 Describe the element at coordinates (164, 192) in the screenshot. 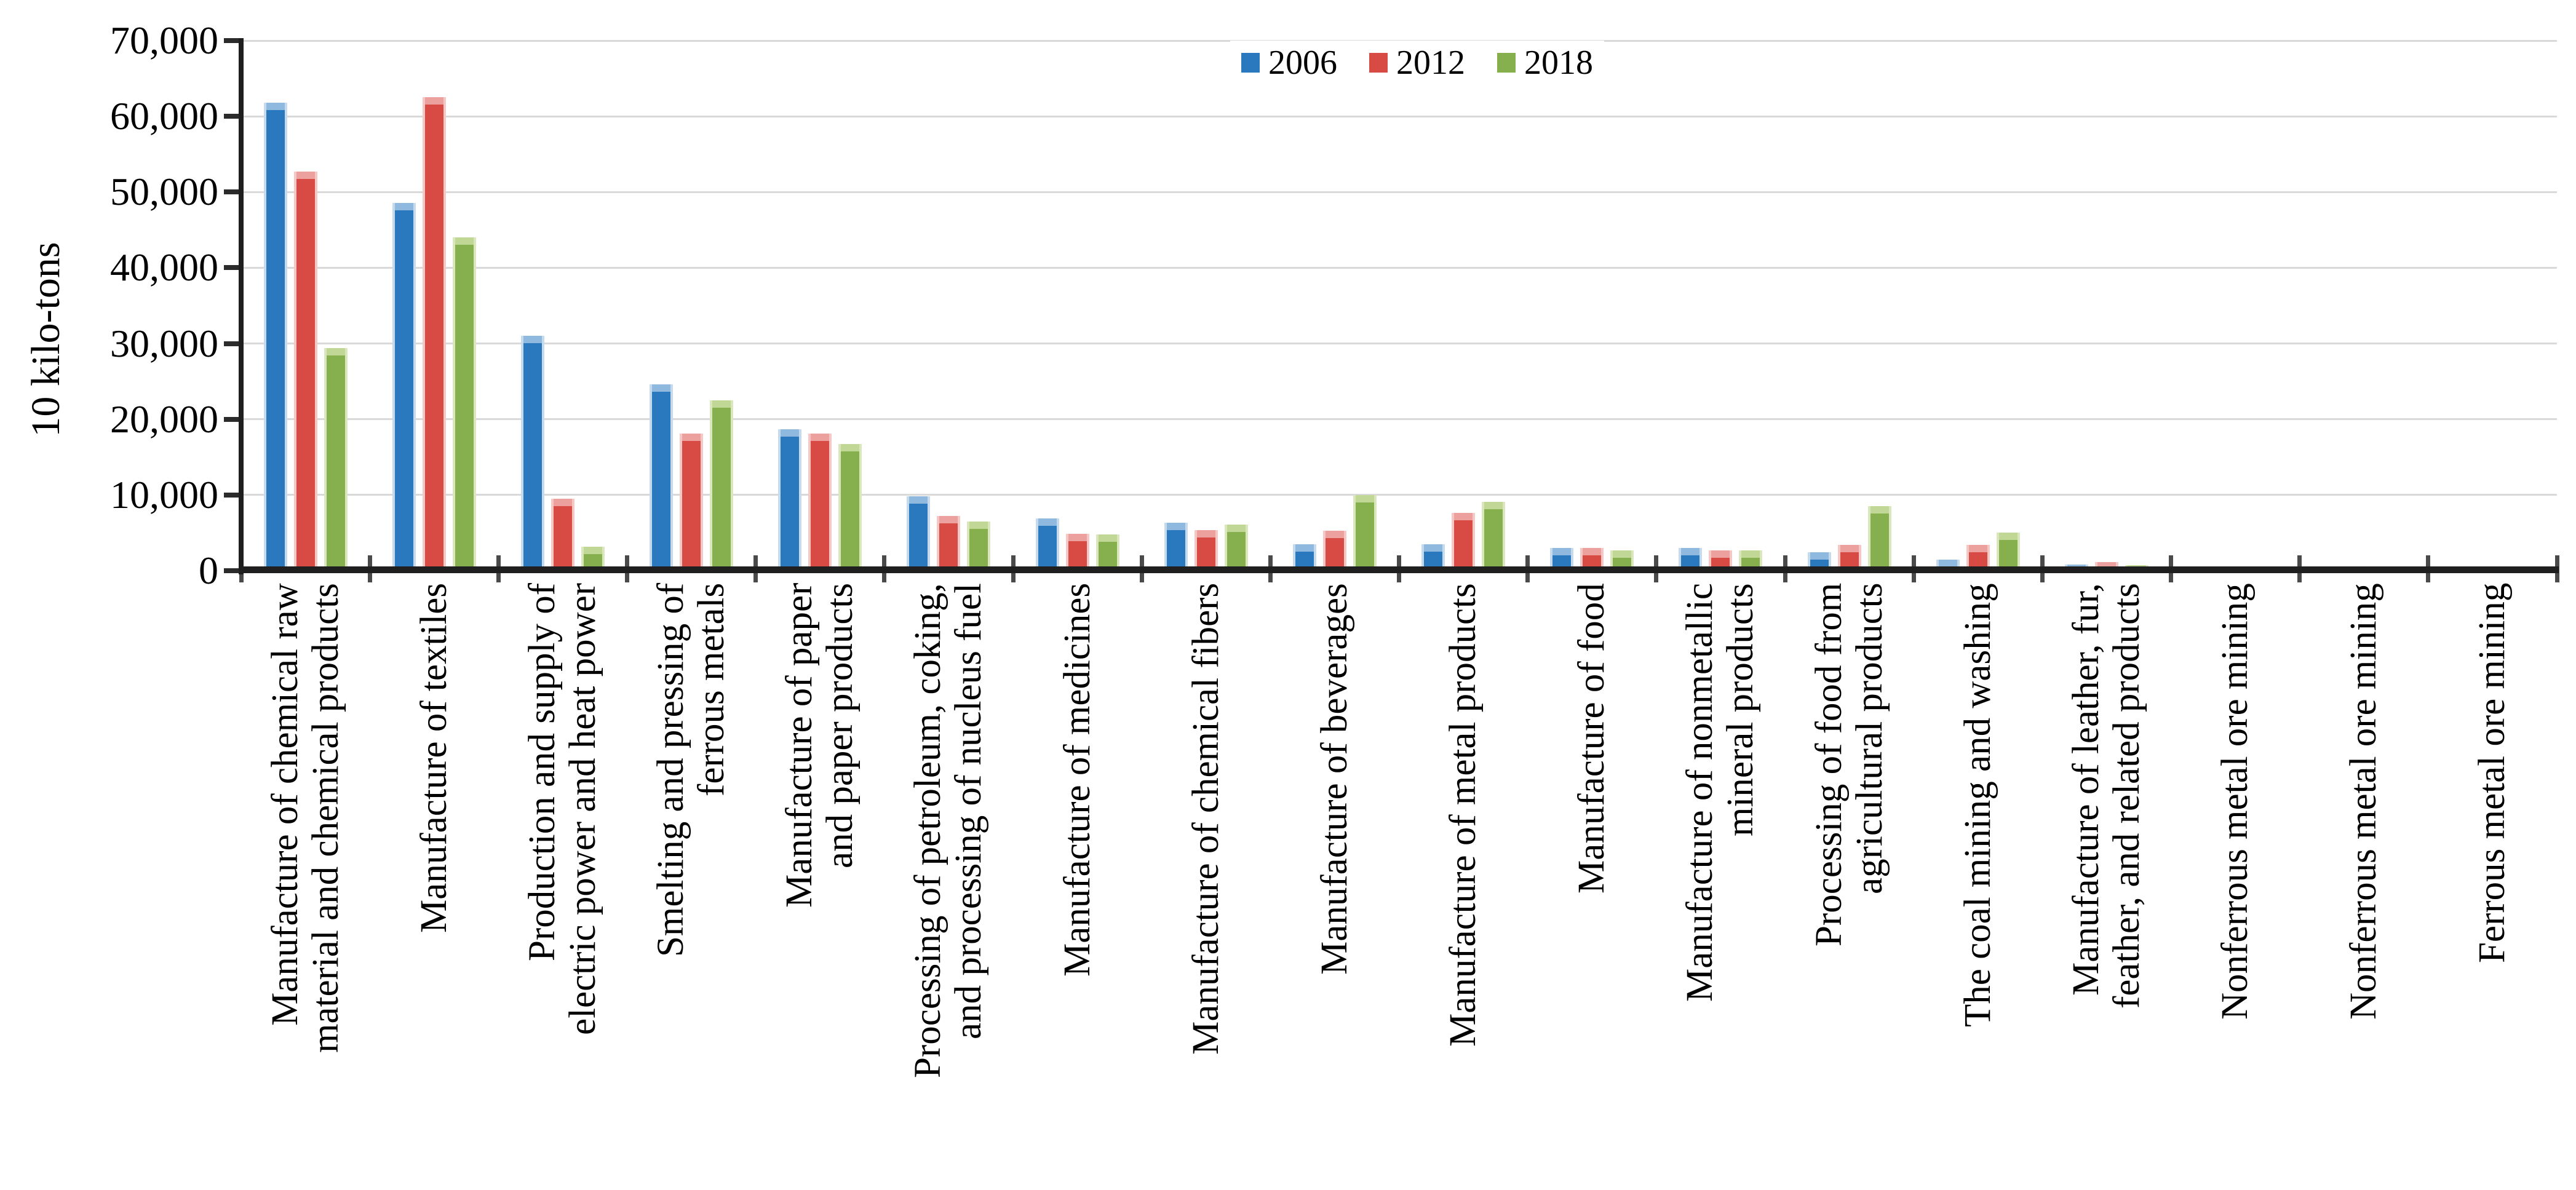

I see `y-axis-tick-label: 50,000` at that location.